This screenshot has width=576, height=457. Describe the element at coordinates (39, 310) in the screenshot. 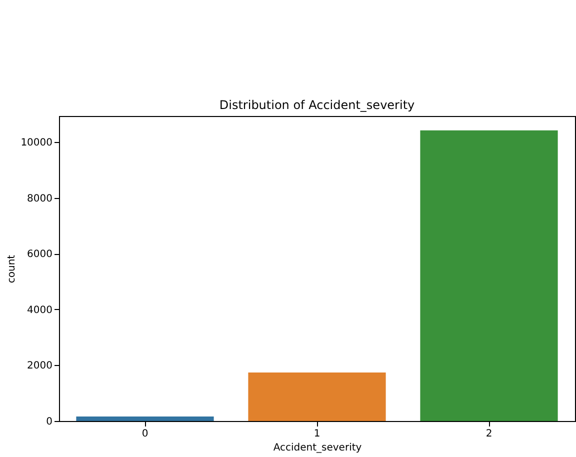

I see `y-tick-label: 4000` at that location.